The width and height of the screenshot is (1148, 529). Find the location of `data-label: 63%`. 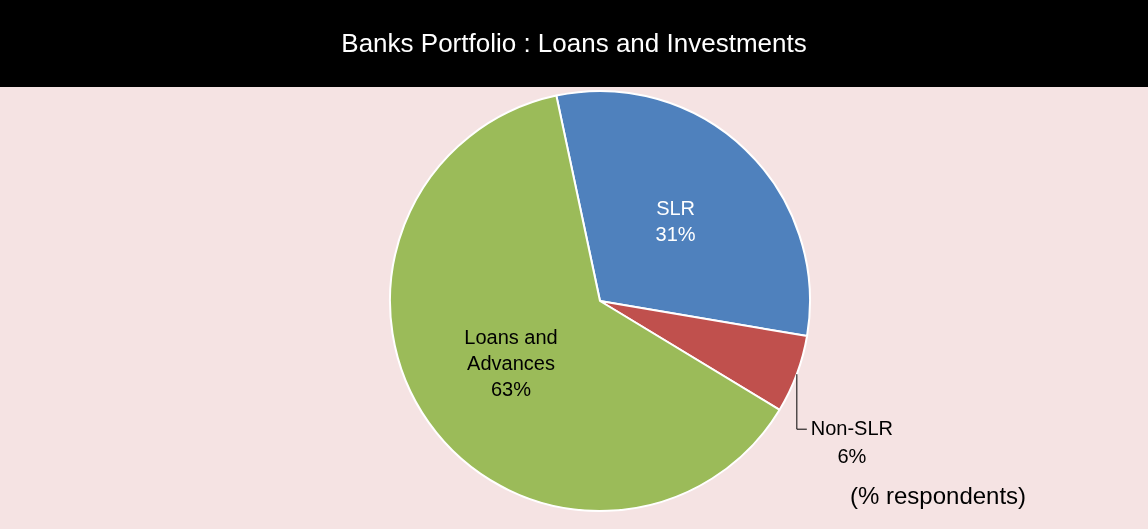

data-label: 63% is located at coordinates (511, 388).